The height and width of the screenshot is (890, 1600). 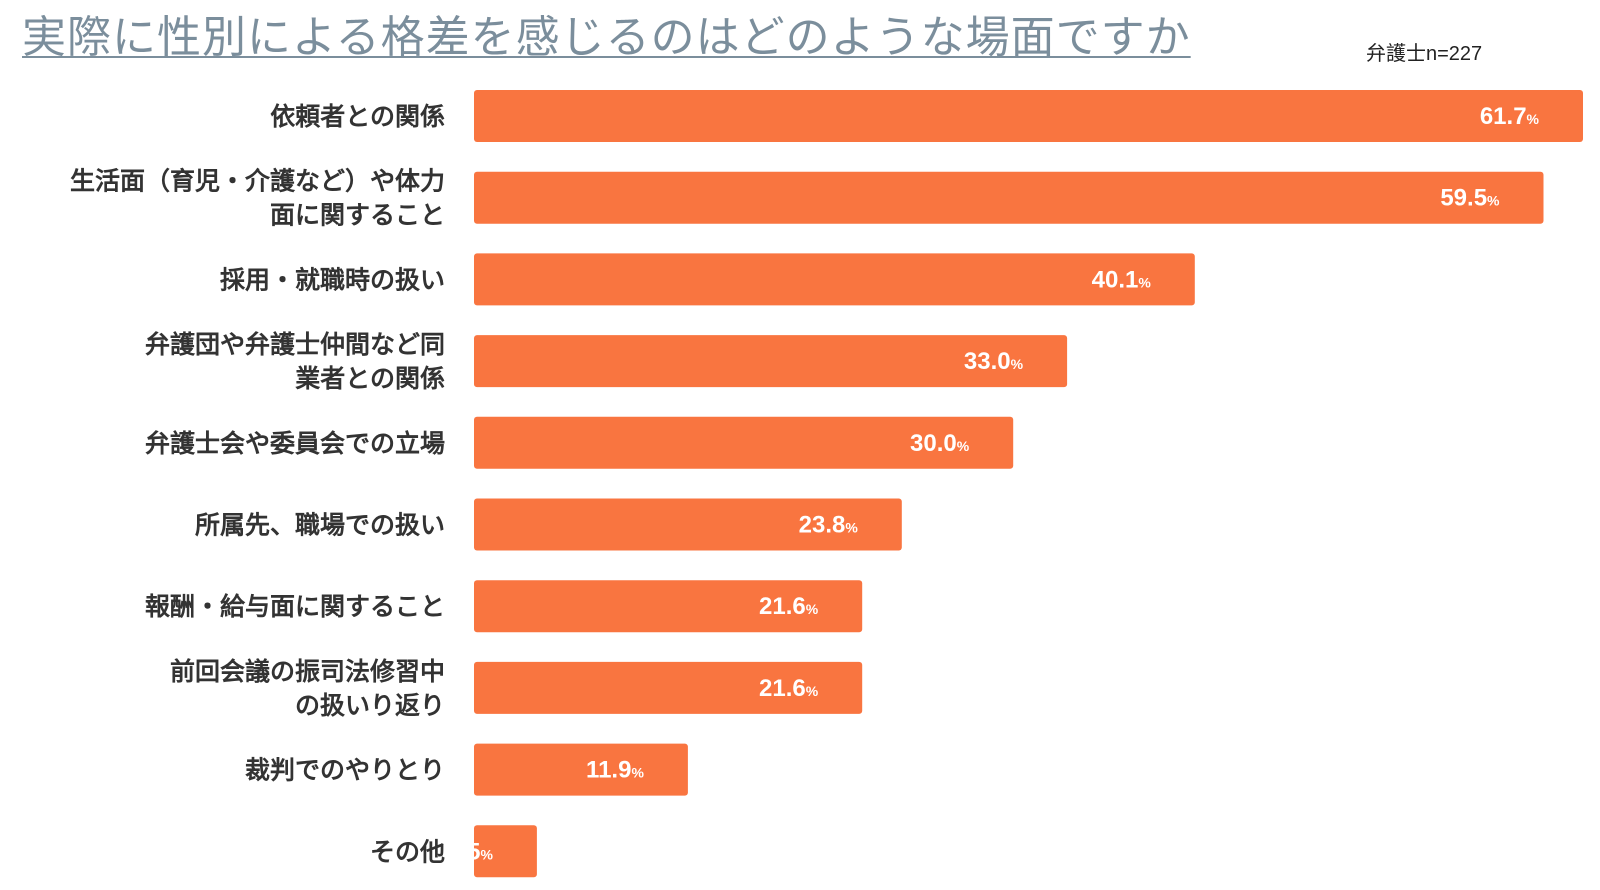 What do you see at coordinates (994, 361) in the screenshot?
I see `value-label-4: 33.0%` at bounding box center [994, 361].